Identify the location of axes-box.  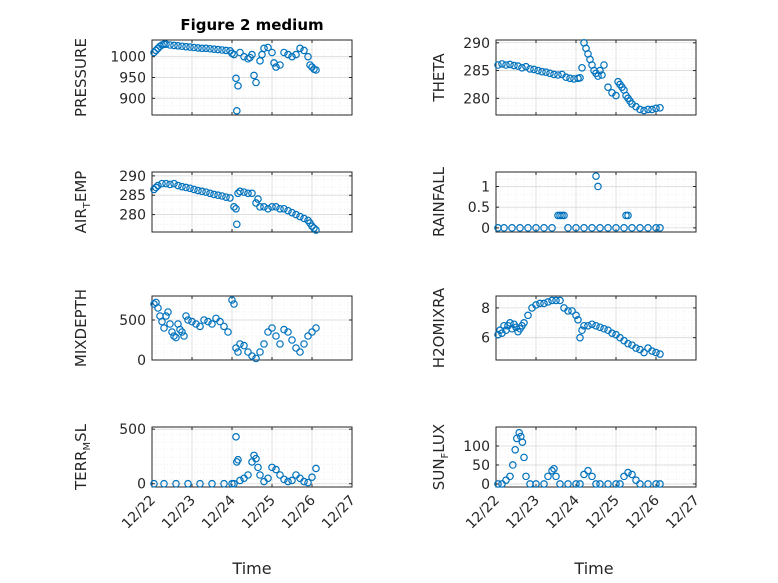
(596, 202).